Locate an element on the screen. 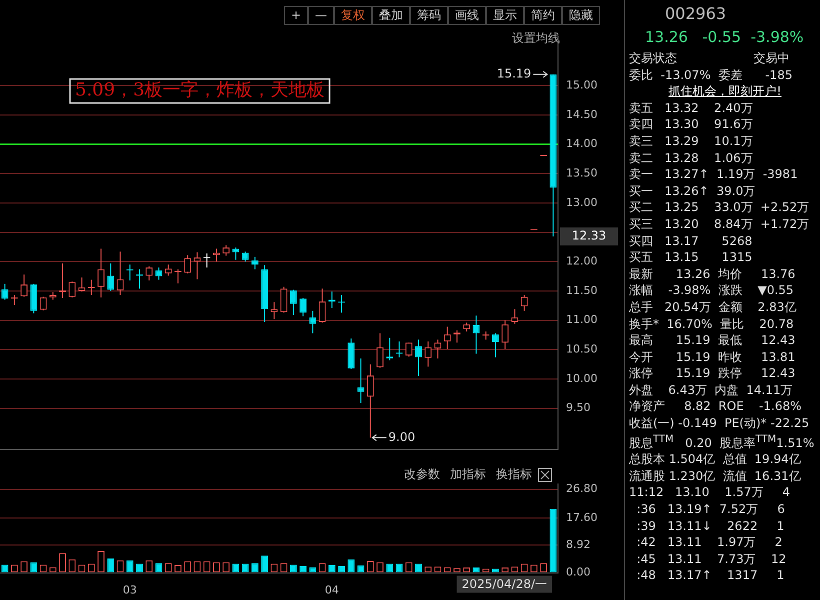  text: :45 13.11 7.73万 12 is located at coordinates (712, 559).